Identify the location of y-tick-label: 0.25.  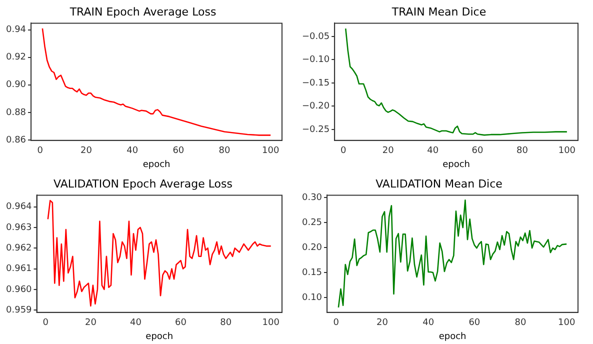
(312, 223).